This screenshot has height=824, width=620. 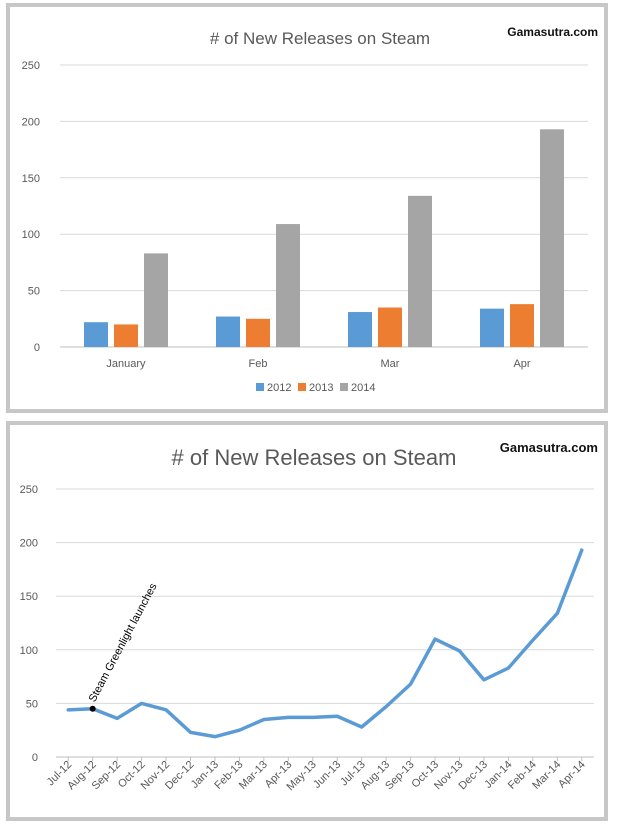 I want to click on bar-2013-january, so click(x=126, y=335).